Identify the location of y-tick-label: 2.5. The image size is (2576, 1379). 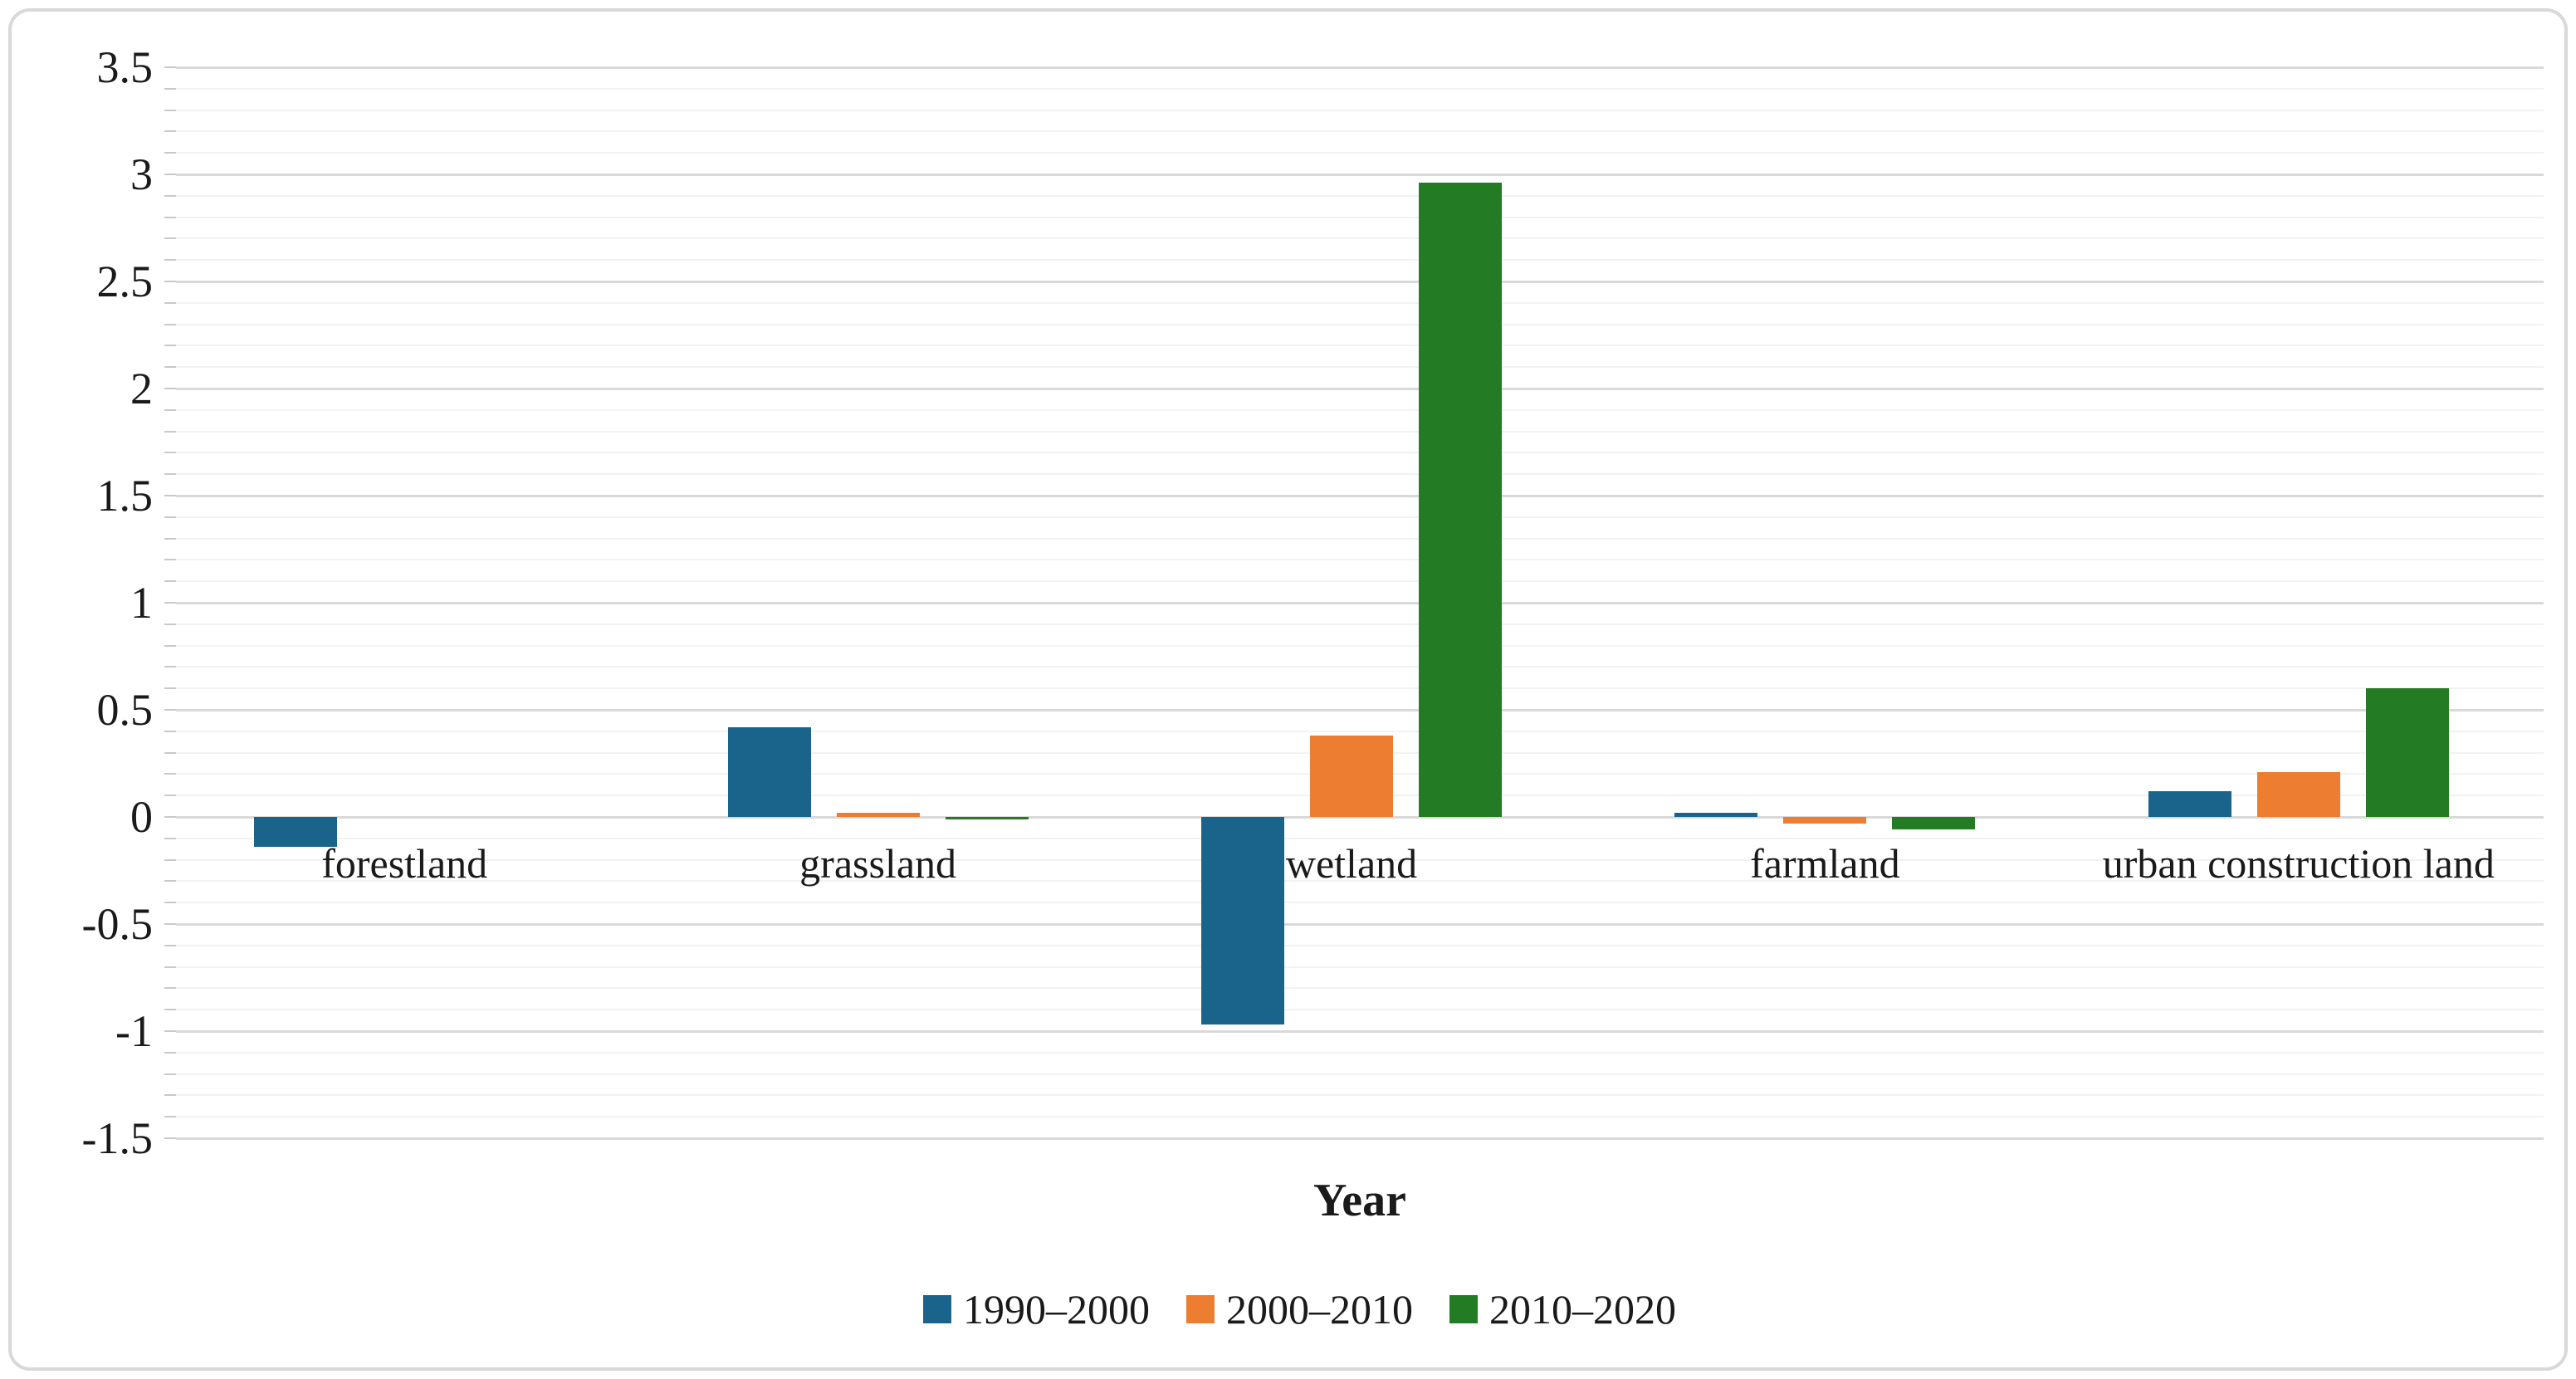
(125, 281).